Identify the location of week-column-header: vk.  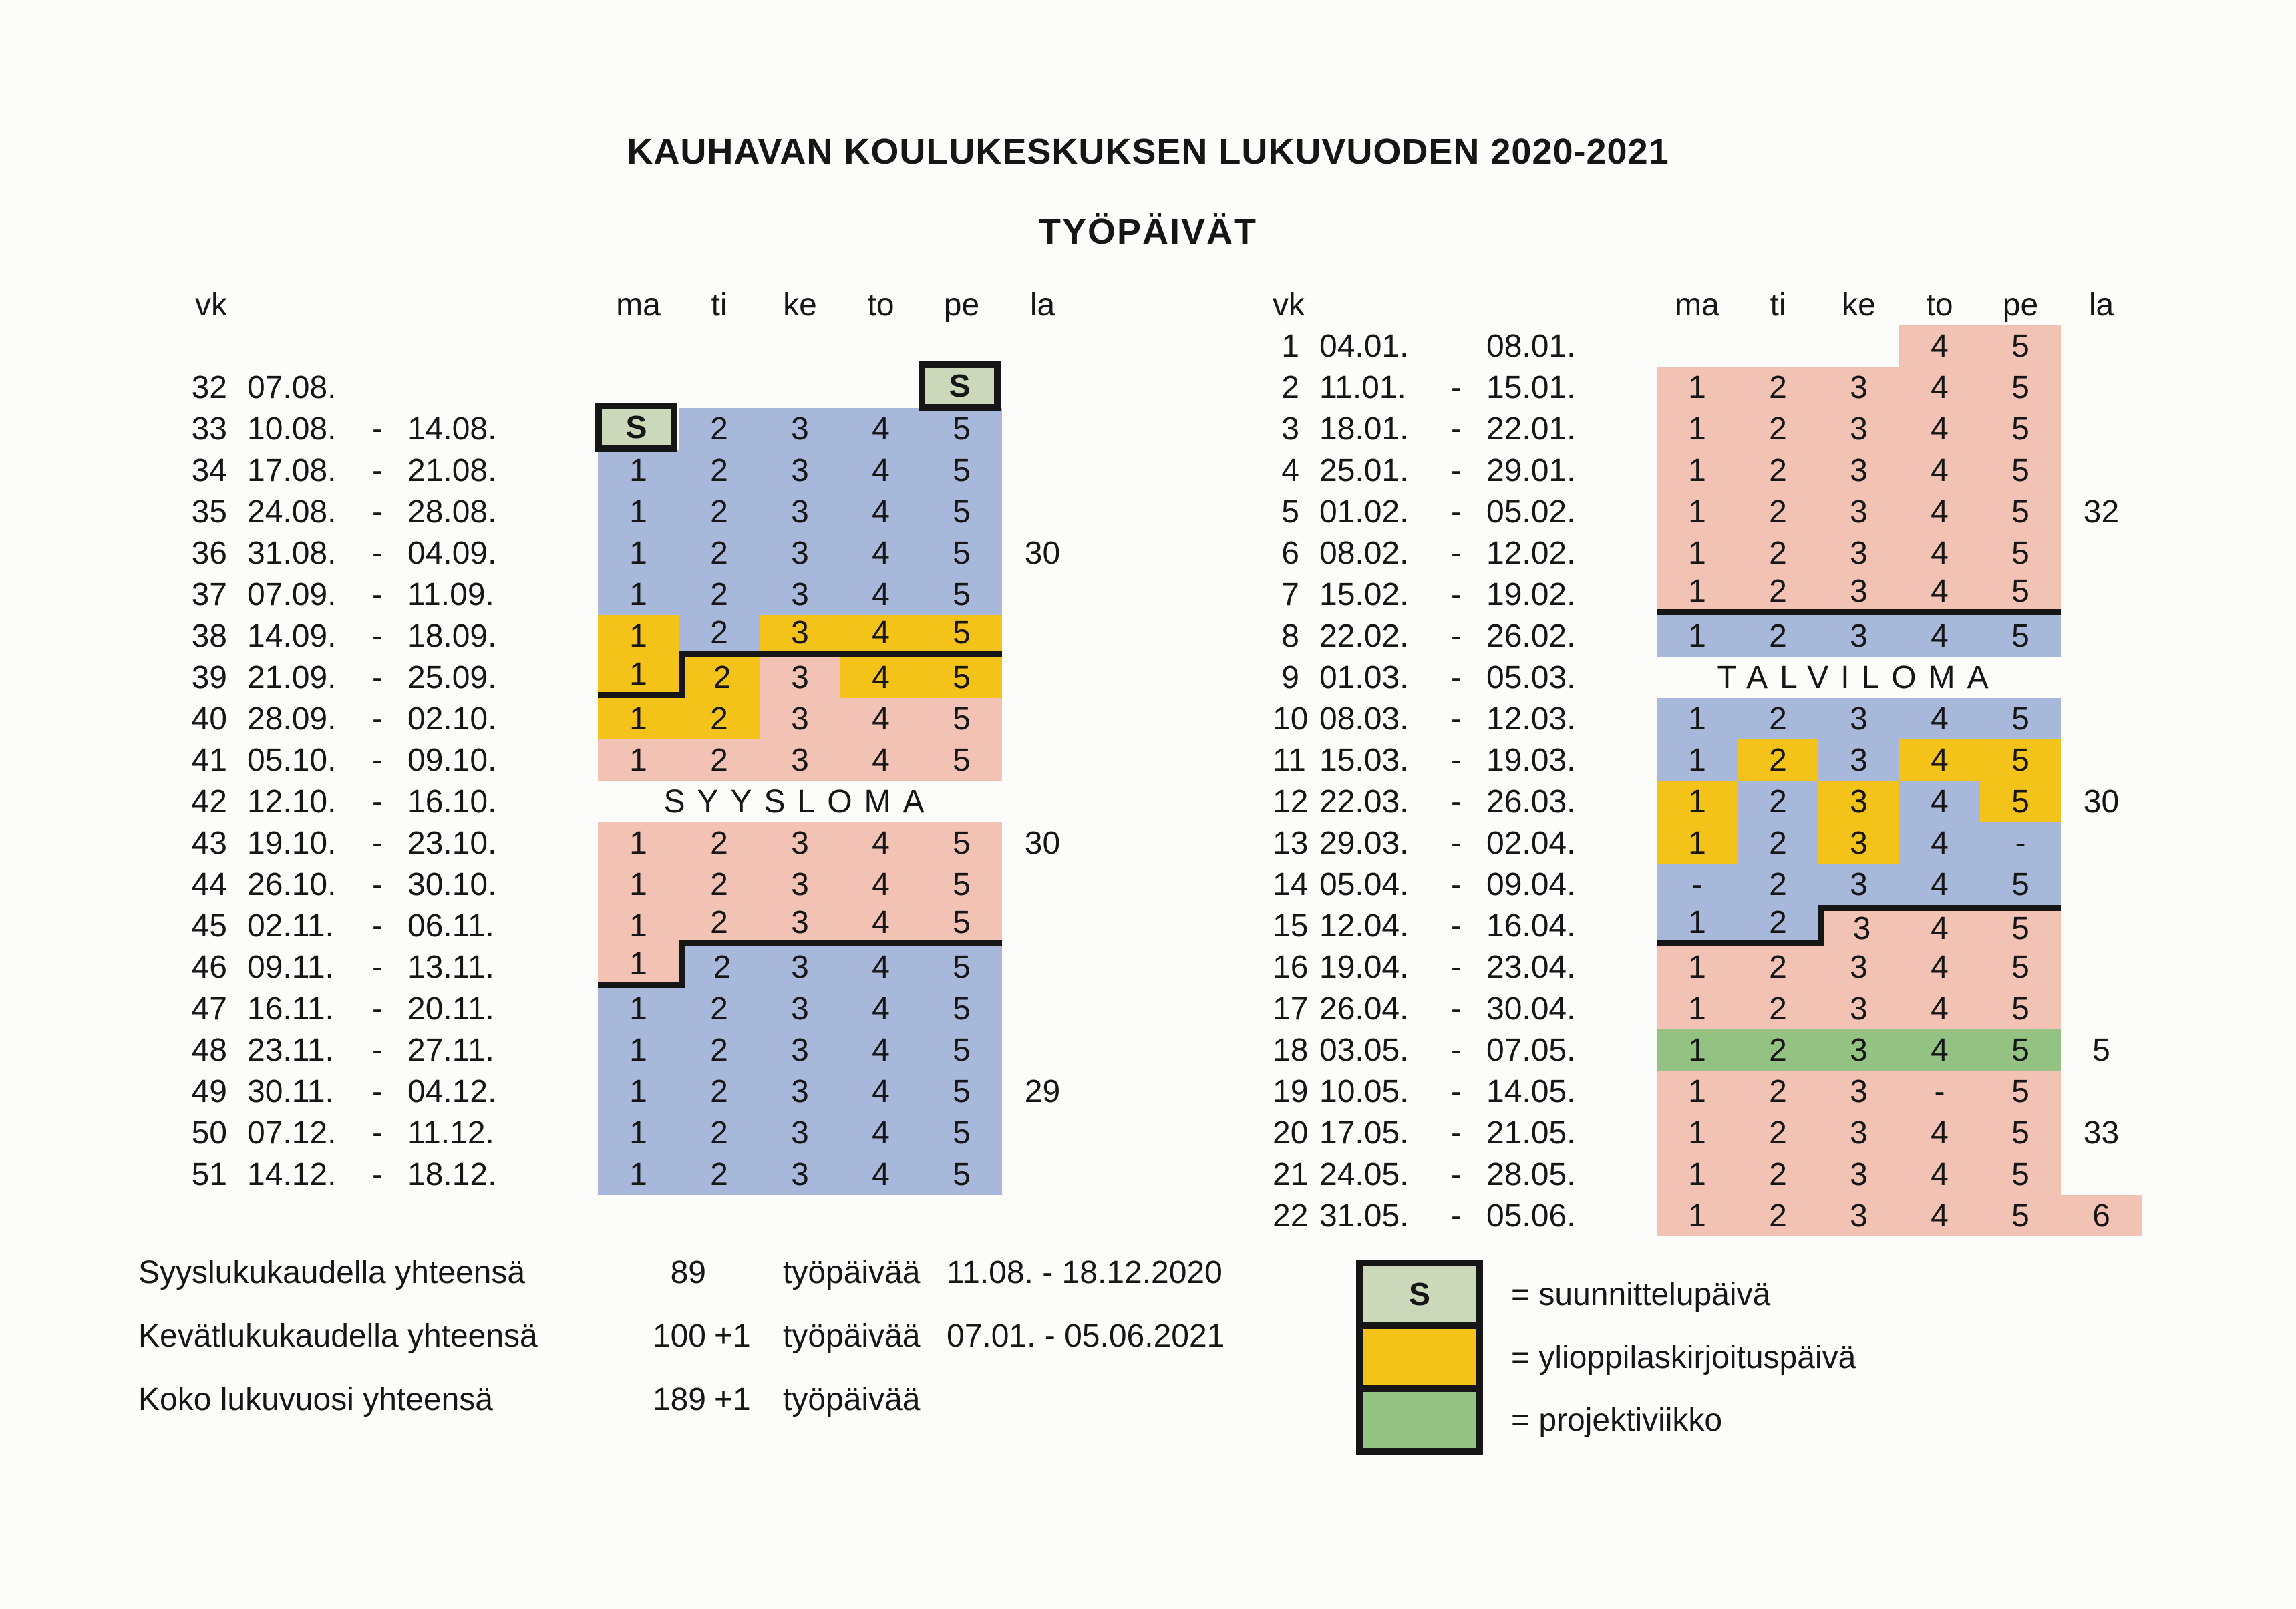
(211, 305).